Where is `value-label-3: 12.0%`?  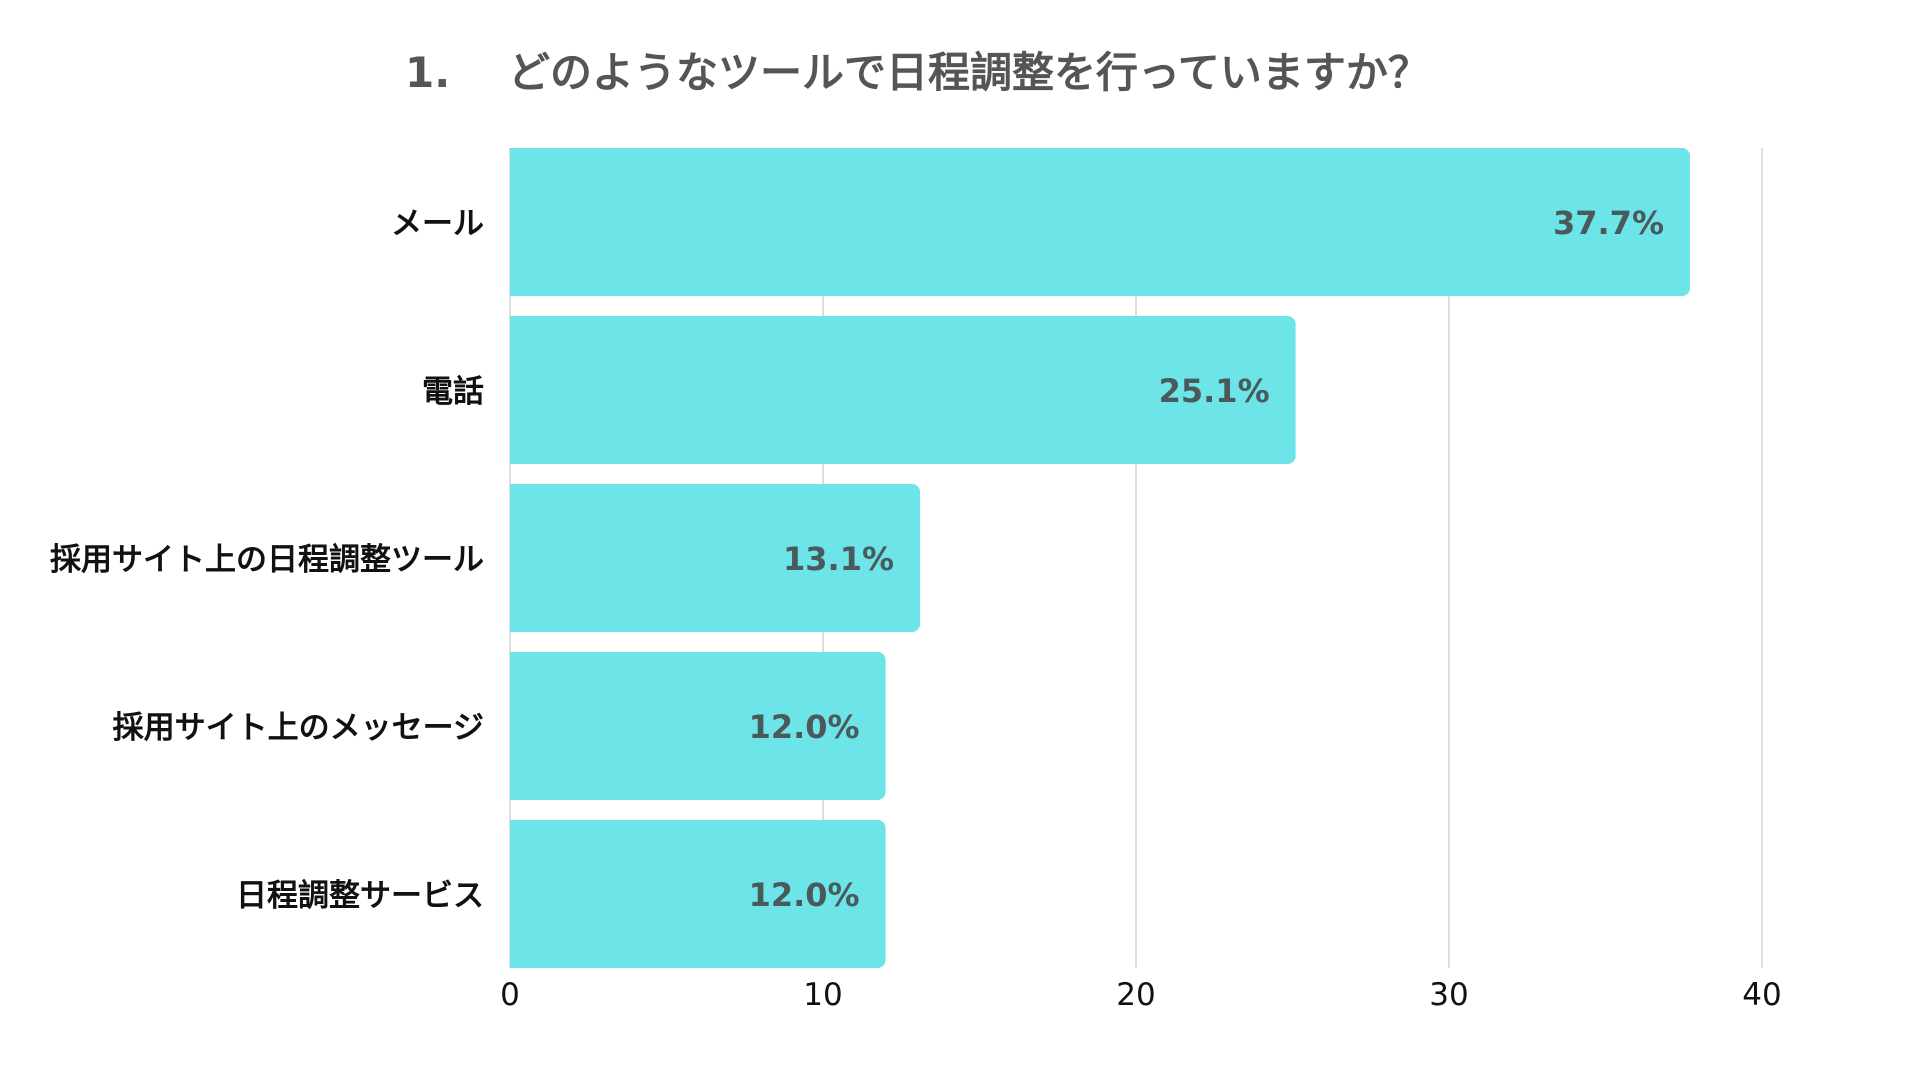
value-label-3: 12.0% is located at coordinates (804, 727).